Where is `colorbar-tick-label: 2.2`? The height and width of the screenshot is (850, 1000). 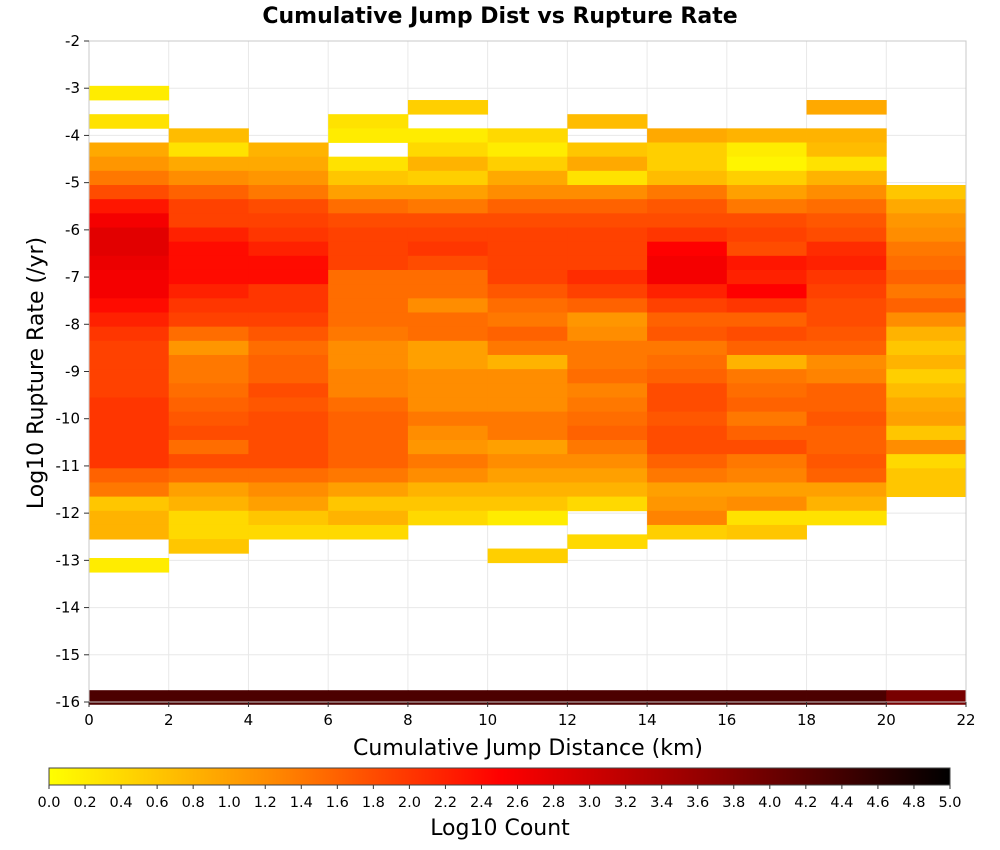 colorbar-tick-label: 2.2 is located at coordinates (445, 803).